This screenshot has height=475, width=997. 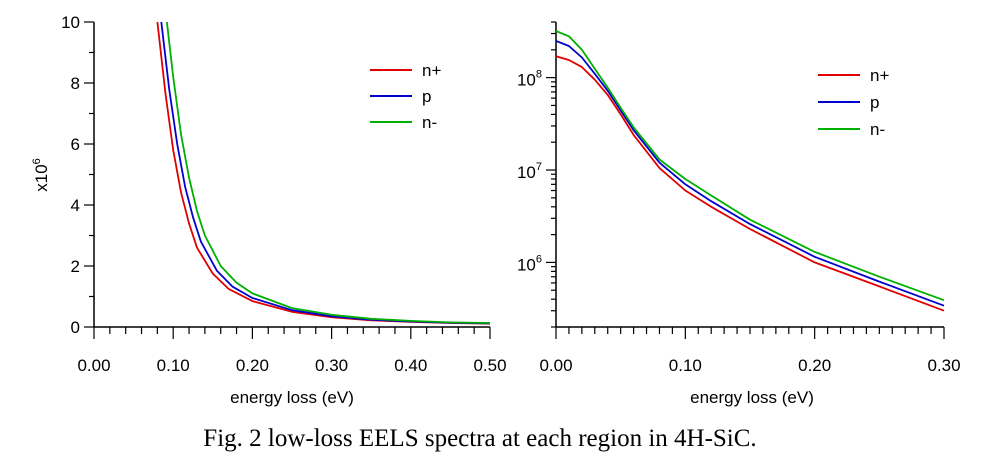 What do you see at coordinates (752, 397) in the screenshot?
I see `right-x-axis-title: energy loss (eV)` at bounding box center [752, 397].